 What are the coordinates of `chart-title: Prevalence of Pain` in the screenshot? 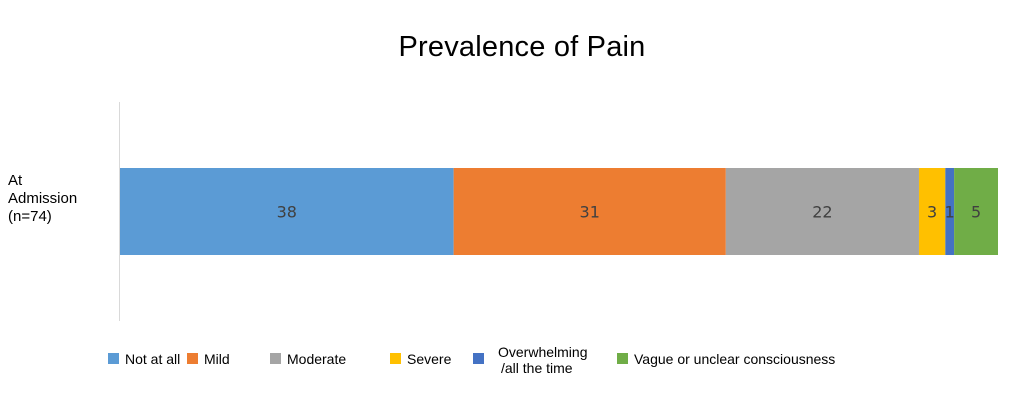 It's located at (522, 47).